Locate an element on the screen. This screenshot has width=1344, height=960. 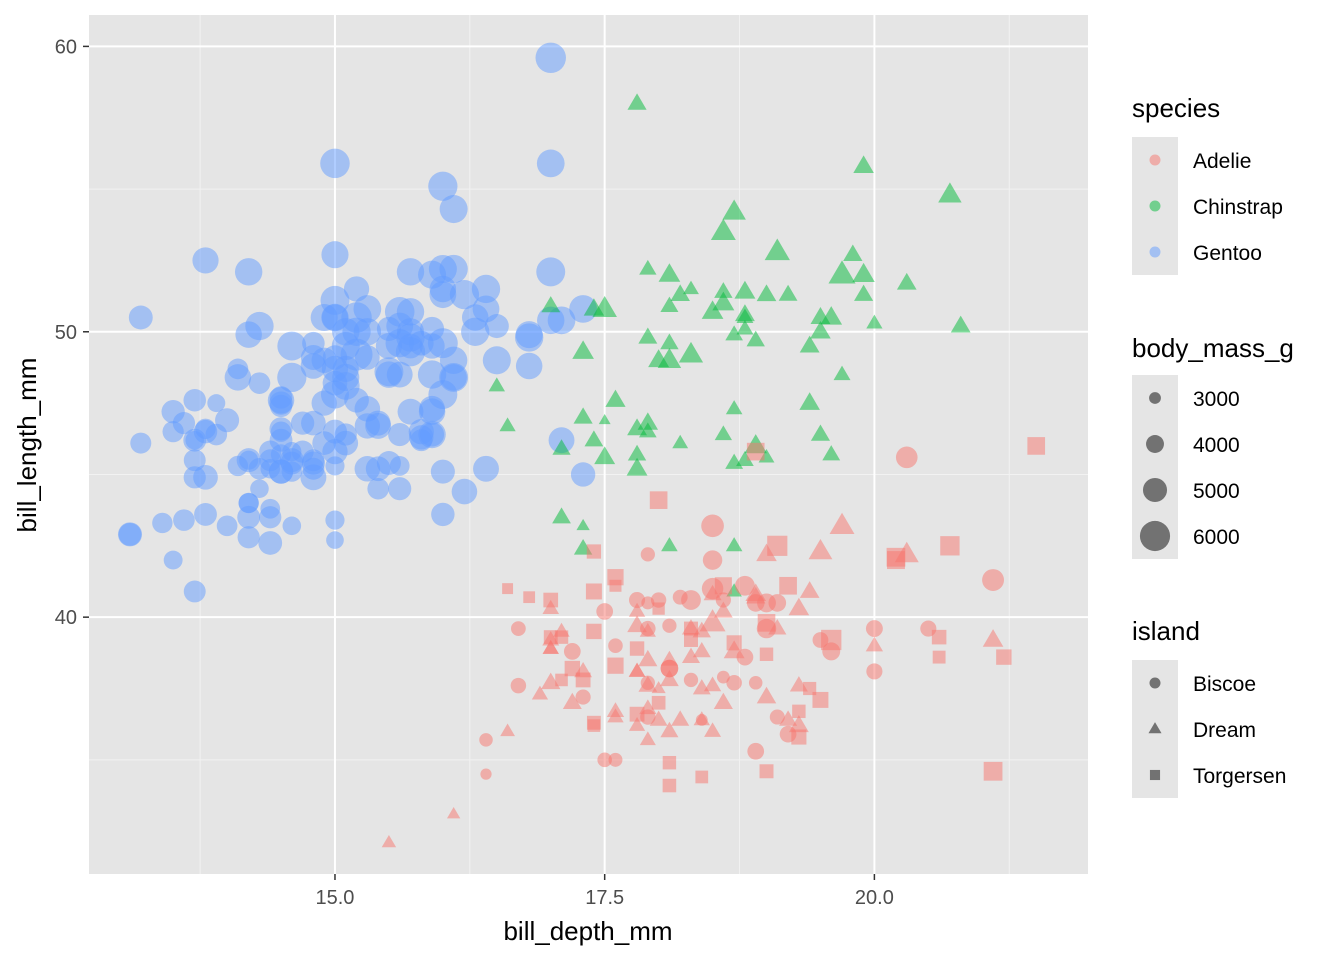
y-tick-label: 40 is located at coordinates (66, 618).